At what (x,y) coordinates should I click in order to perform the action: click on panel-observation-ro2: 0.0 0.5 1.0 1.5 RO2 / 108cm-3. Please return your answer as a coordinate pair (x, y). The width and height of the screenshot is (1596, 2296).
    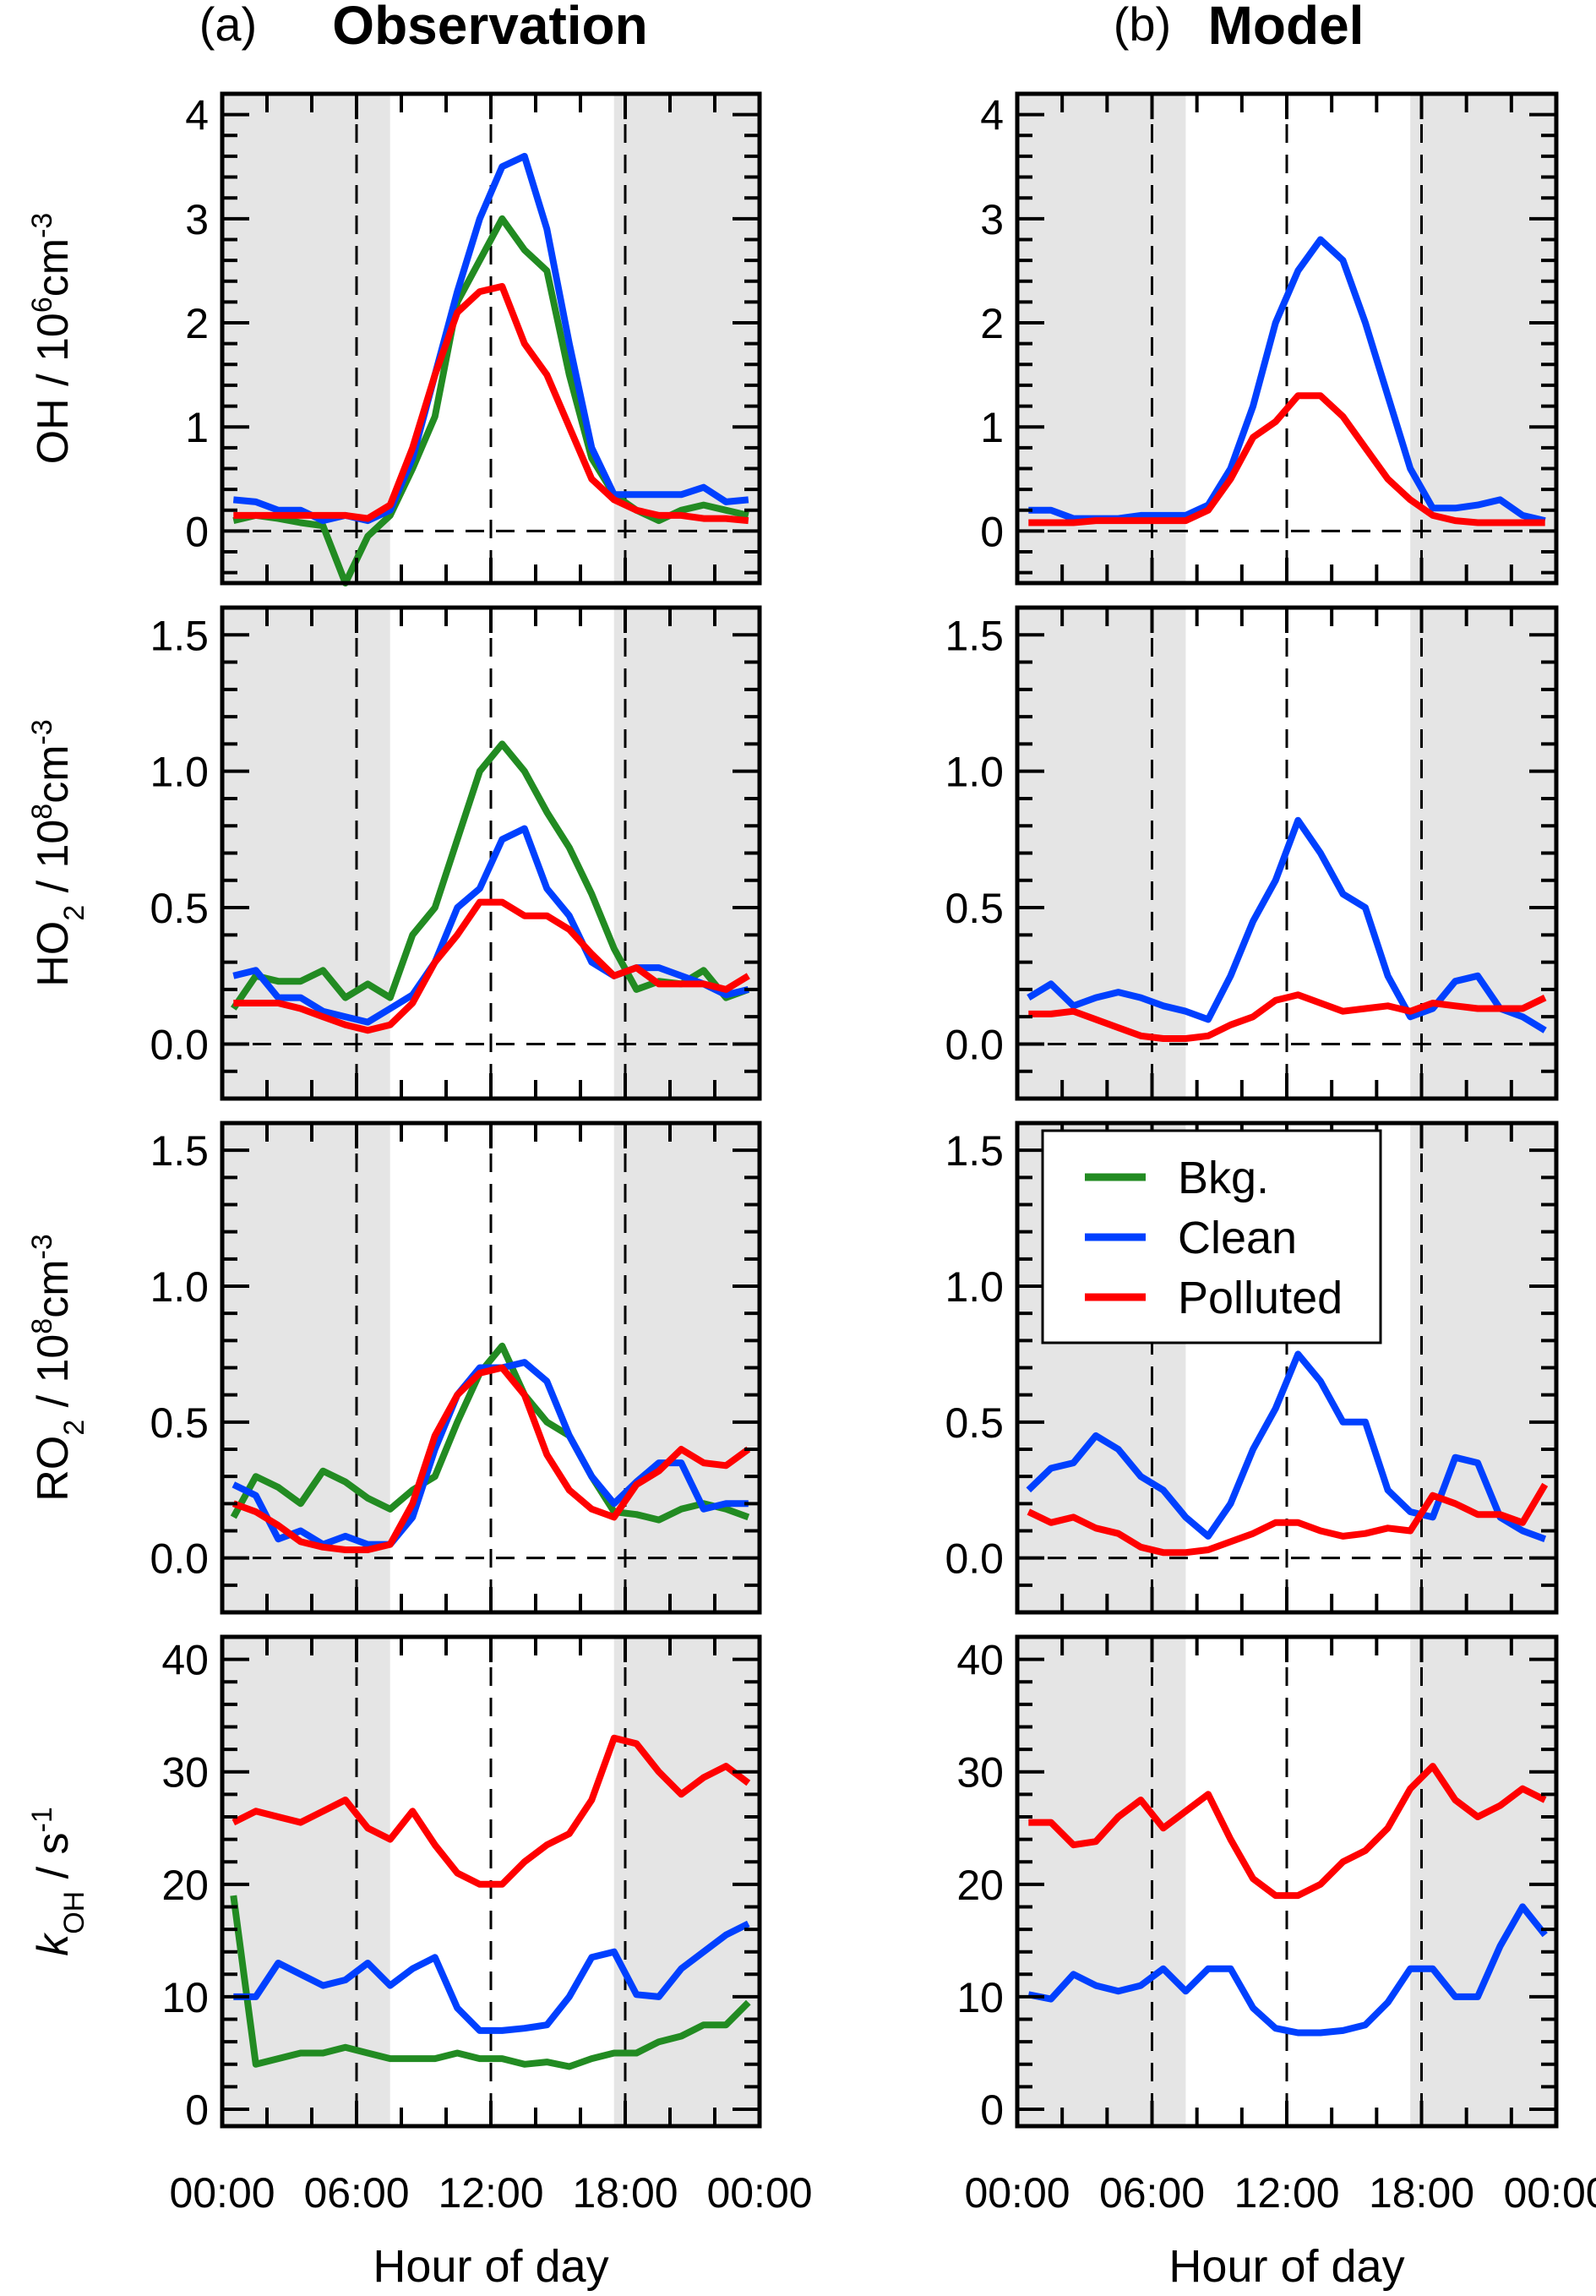
    Looking at the image, I should click on (394, 1368).